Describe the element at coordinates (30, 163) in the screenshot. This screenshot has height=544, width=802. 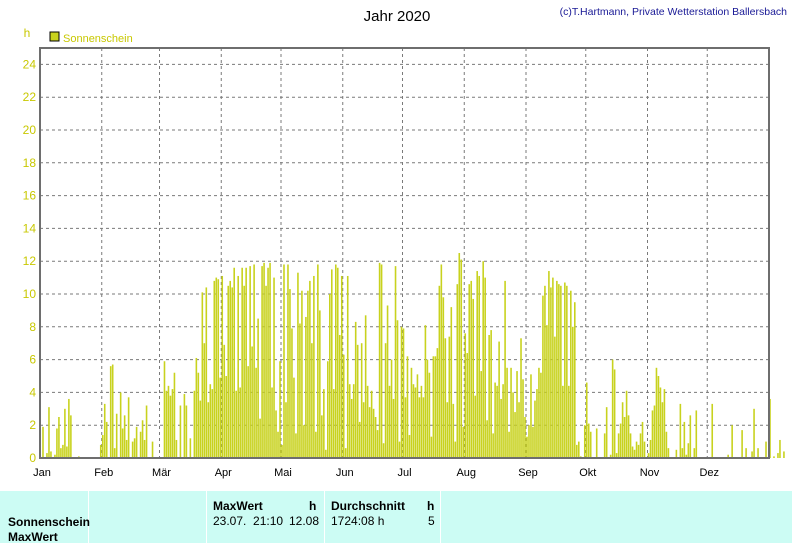
I see `y-tick-label: 18` at that location.